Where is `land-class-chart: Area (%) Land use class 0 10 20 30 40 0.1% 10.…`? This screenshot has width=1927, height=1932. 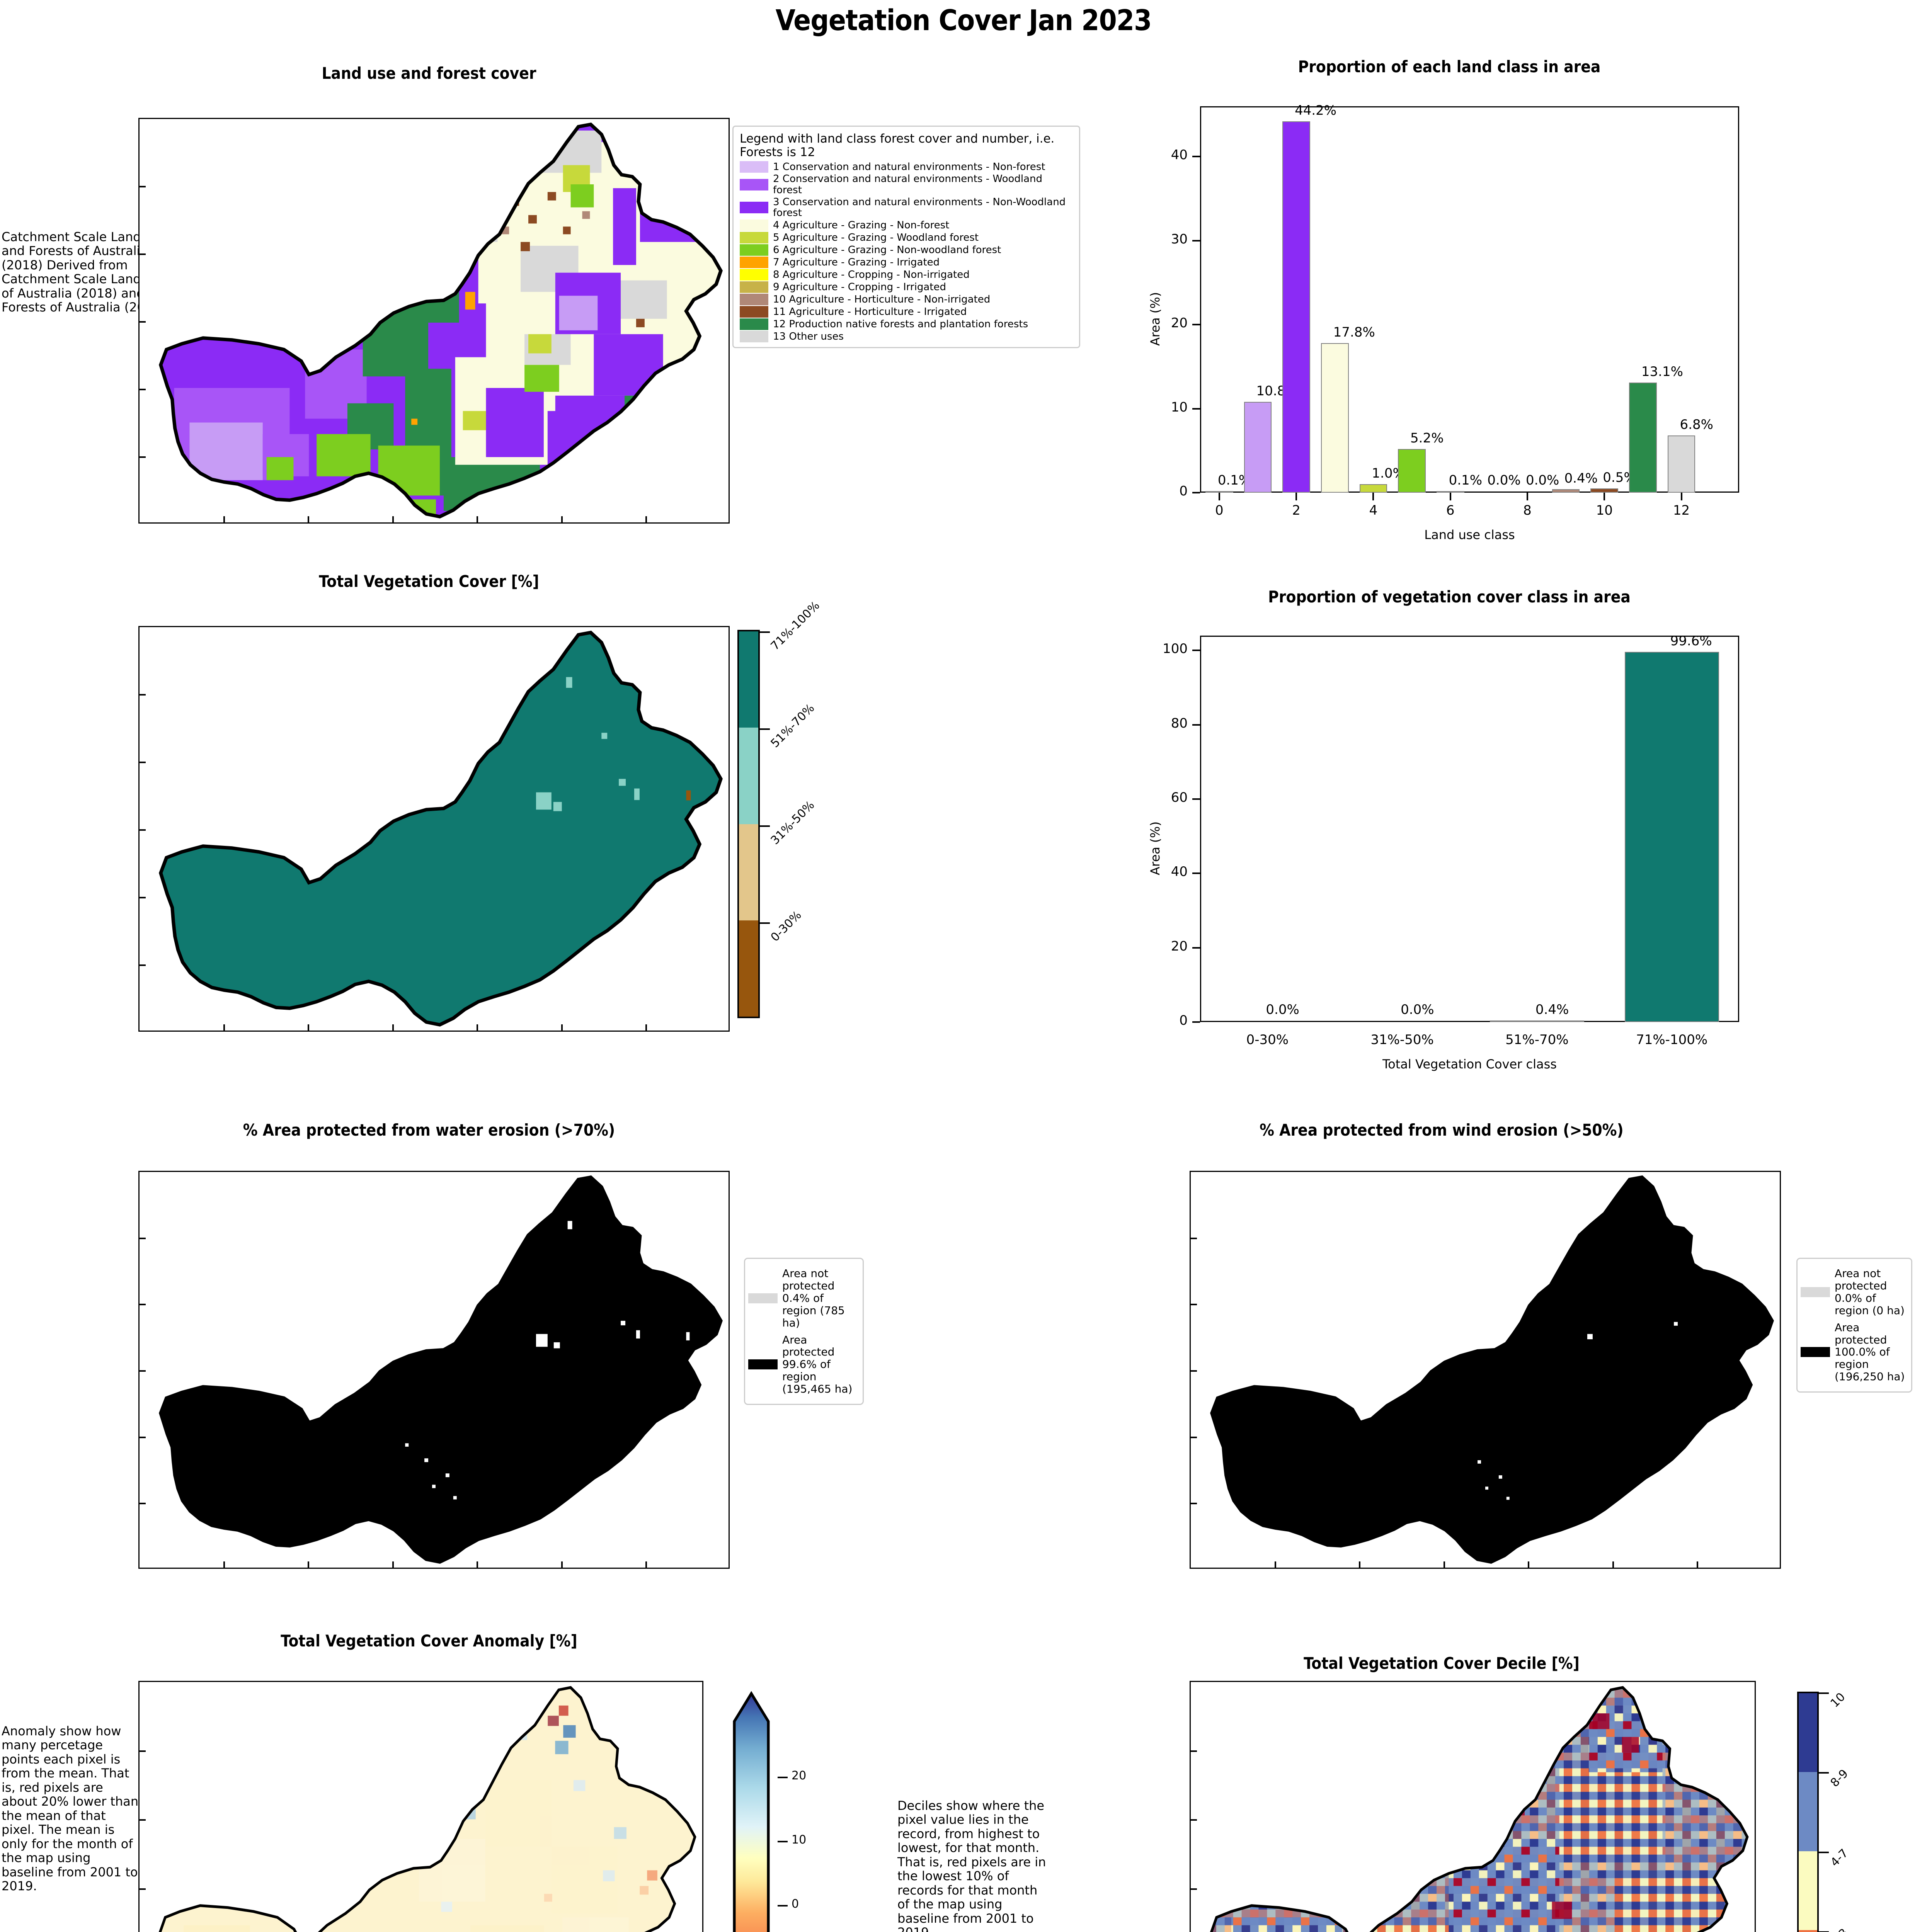
land-class-chart: Area (%) Land use class 0 10 20 30 40 0.1% 10.… is located at coordinates (1449, 321).